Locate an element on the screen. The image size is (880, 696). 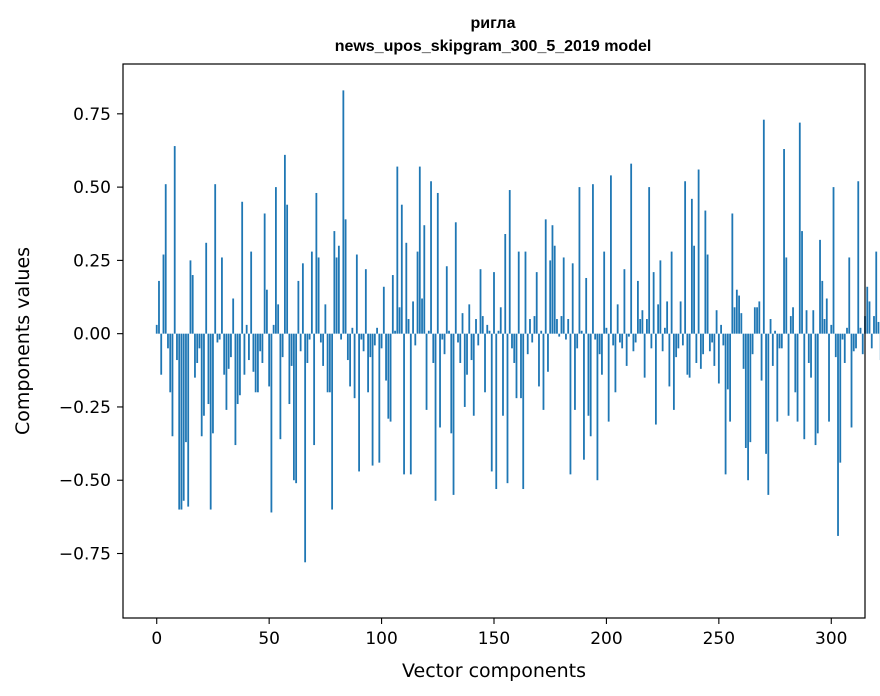
chart-subtitle: news_upos_skipgram_300_5_2019 model is located at coordinates (493, 46).